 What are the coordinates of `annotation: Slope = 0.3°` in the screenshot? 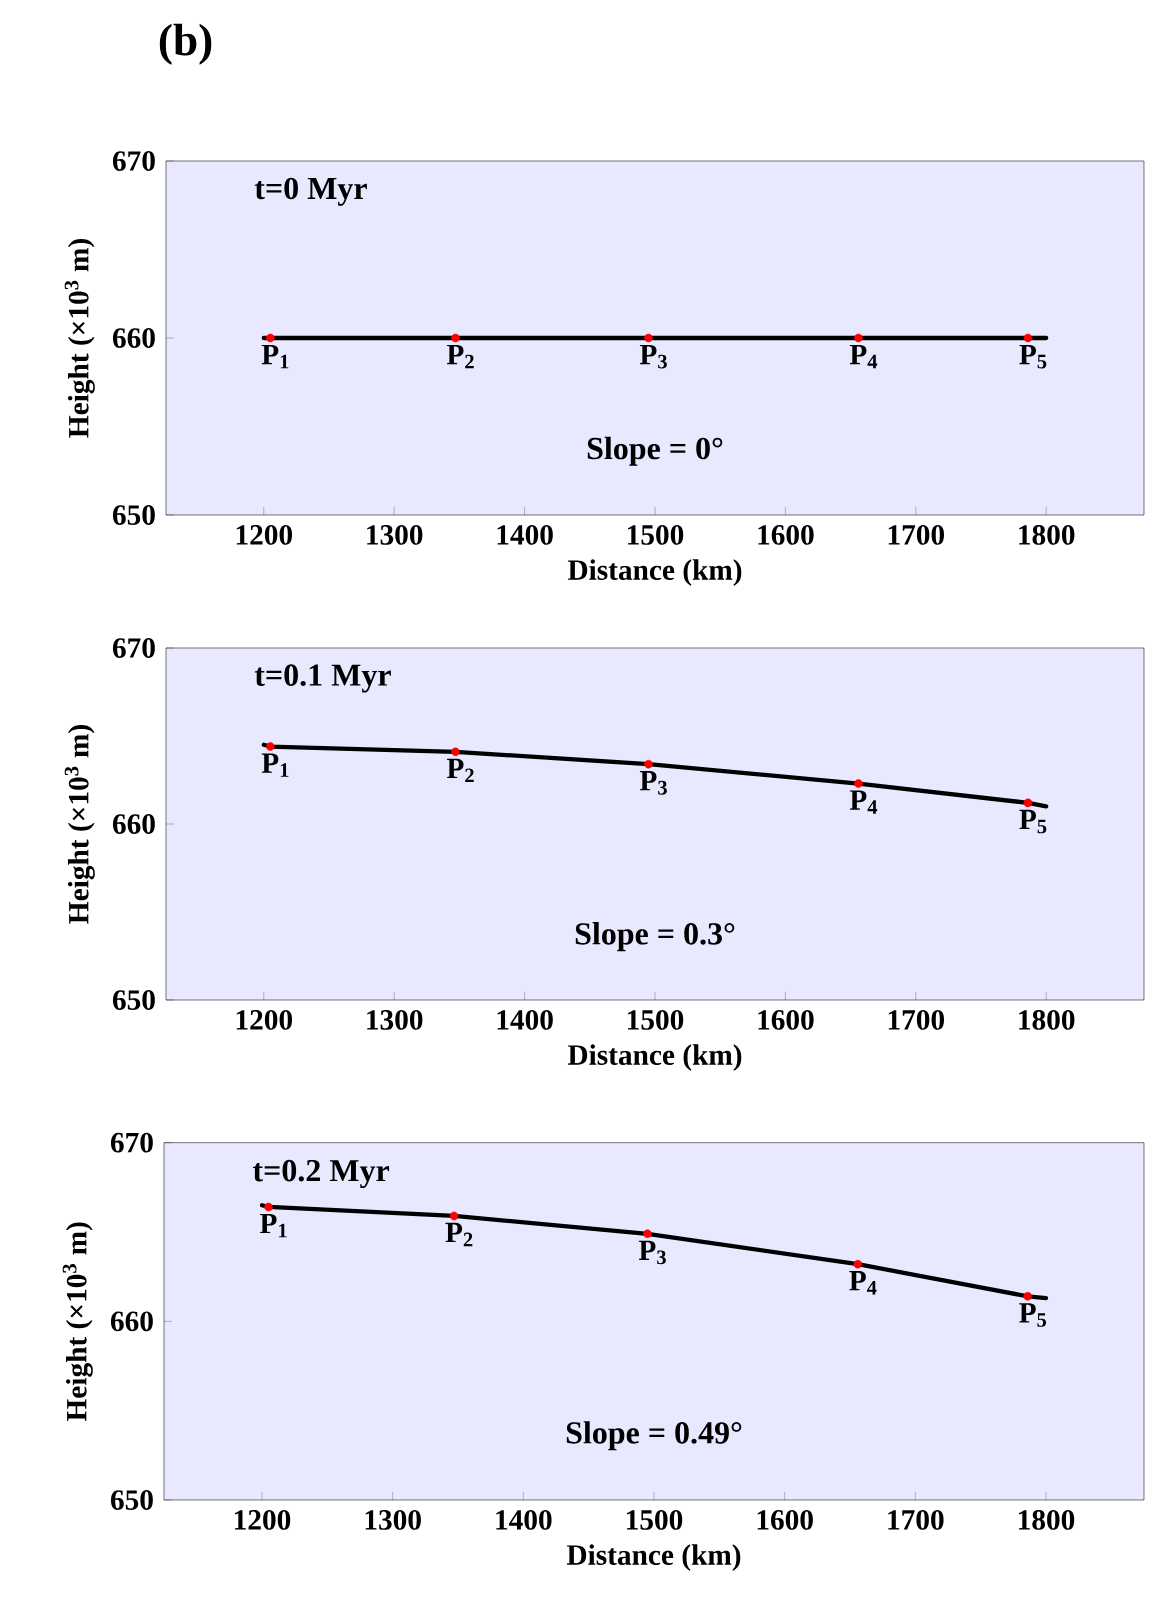 It's located at (655, 937).